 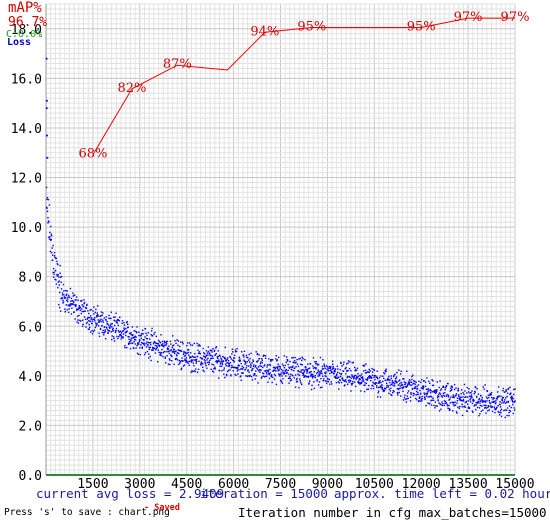 I want to click on x-tick-label: 7500, so click(x=280, y=484).